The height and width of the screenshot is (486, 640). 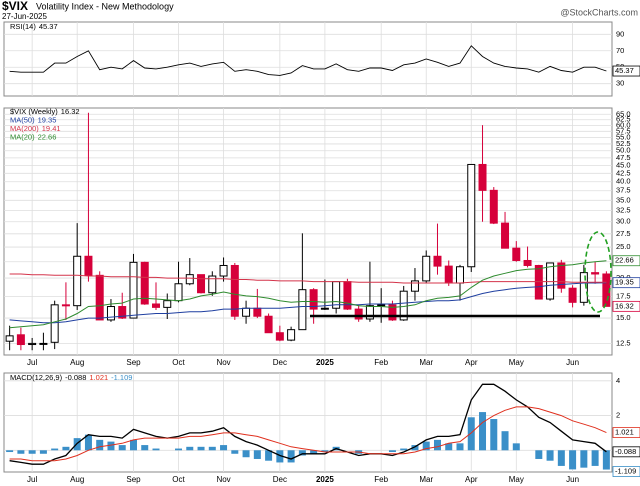 I want to click on date: 27-Jun-2025, so click(x=24, y=16).